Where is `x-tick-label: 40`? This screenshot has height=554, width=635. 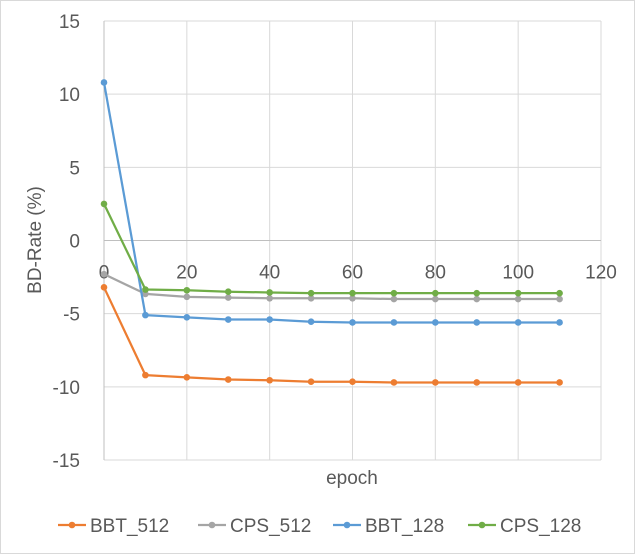 x-tick-label: 40 is located at coordinates (269, 273).